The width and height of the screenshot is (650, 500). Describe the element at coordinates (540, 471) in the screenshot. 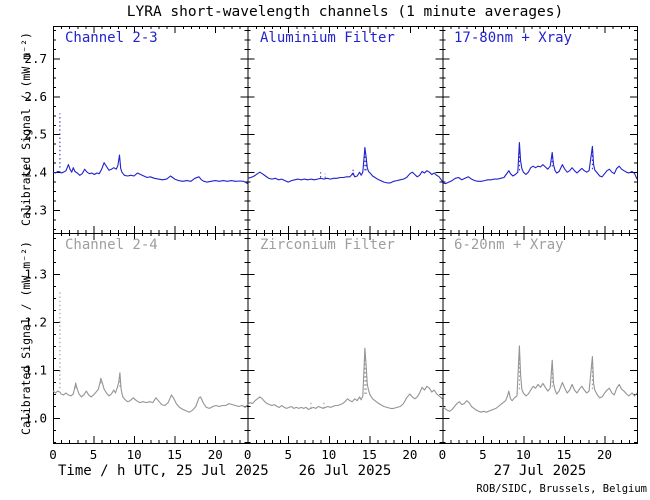

I see `x-axis-title-day3: 27 Jul 2025` at that location.